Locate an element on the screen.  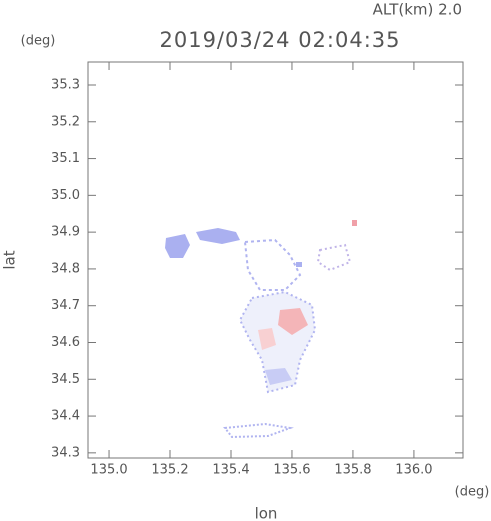
y-tick-label: 34.9 is located at coordinates (65, 232).